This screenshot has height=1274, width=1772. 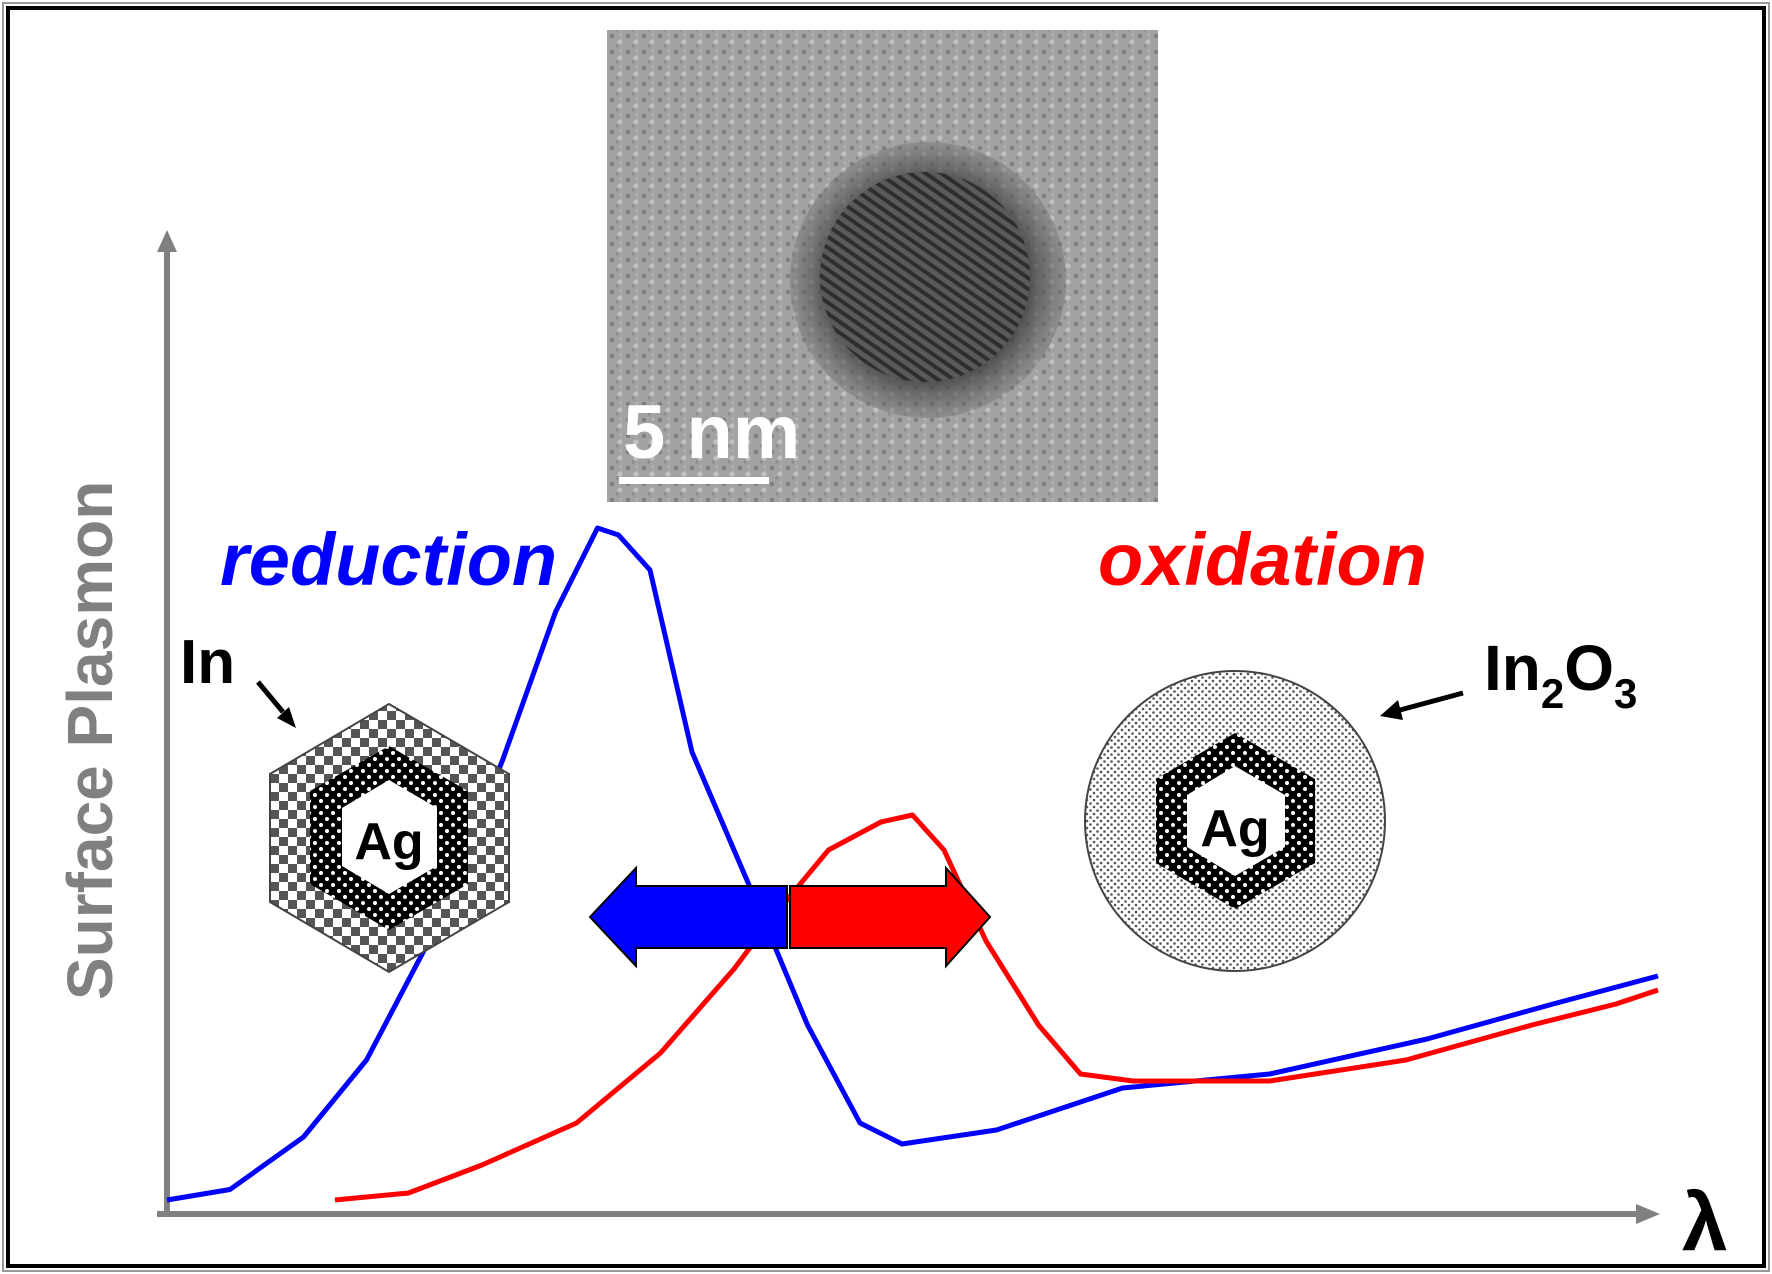 I want to click on x-axis-arrowhead, so click(x=1648, y=1214).